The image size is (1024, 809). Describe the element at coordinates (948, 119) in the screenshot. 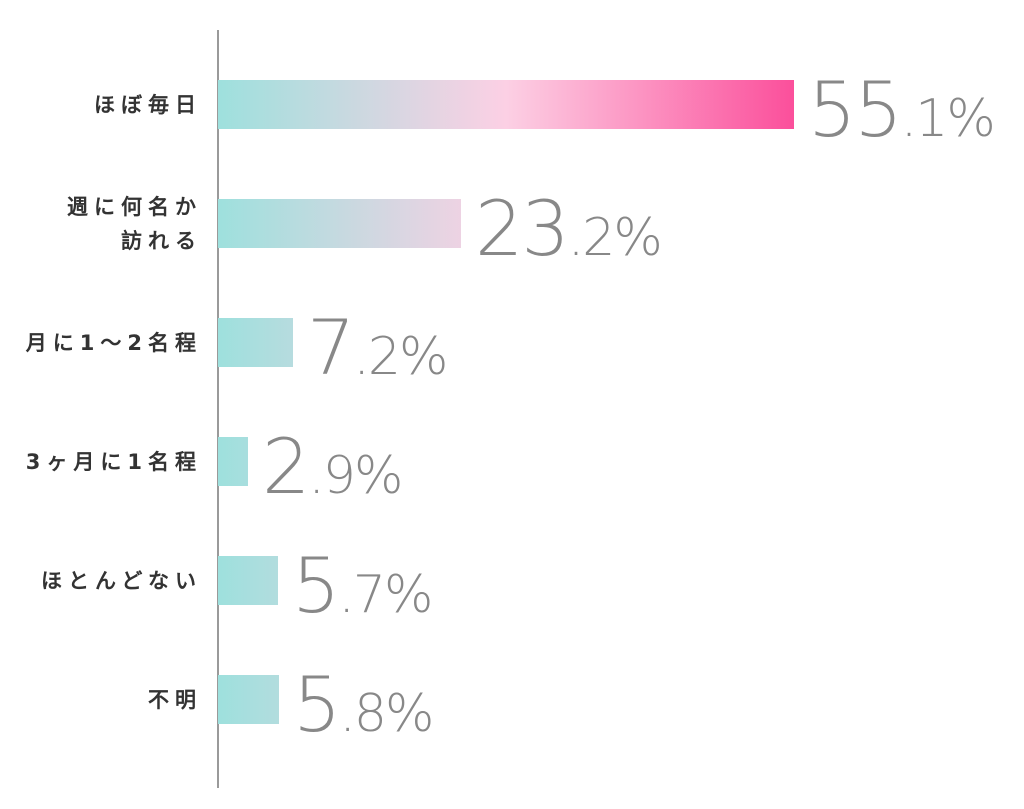

I see `value-decimal: .1%` at that location.